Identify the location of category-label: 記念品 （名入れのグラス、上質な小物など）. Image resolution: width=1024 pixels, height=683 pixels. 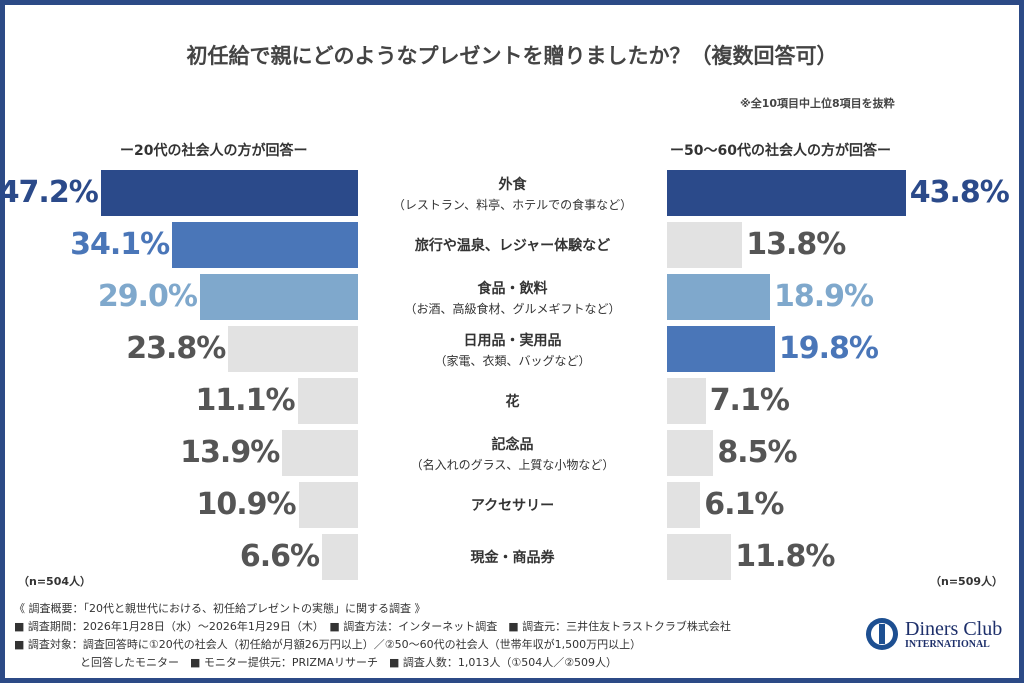
(512, 453).